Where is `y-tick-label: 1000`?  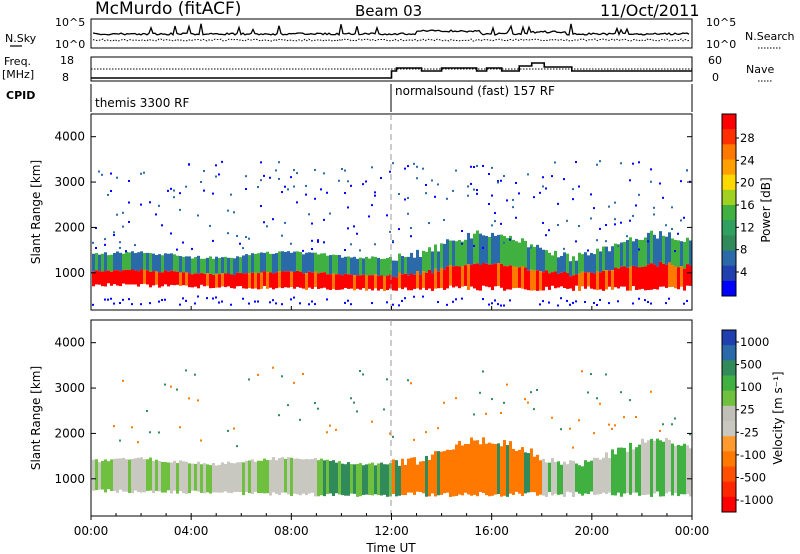 y-tick-label: 1000 is located at coordinates (69, 273).